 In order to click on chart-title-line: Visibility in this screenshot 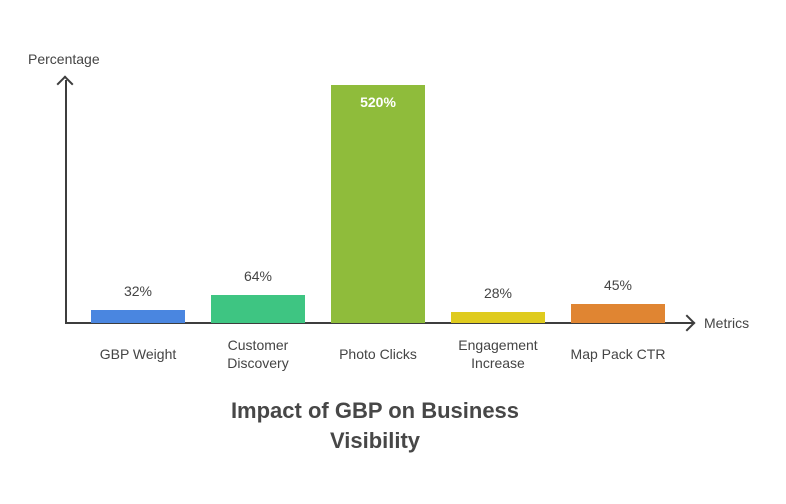, I will do `click(375, 440)`.